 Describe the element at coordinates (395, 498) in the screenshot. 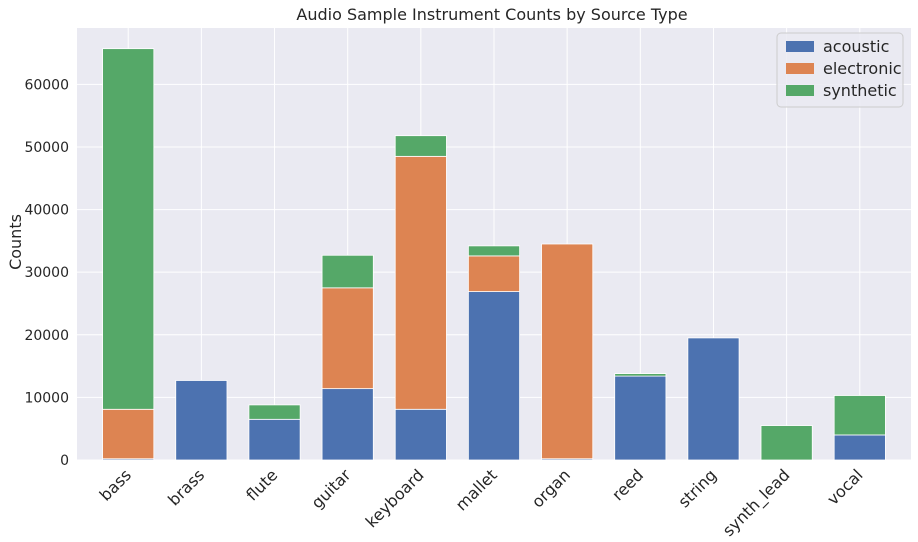

I see `x-tick-label: keyboard` at that location.